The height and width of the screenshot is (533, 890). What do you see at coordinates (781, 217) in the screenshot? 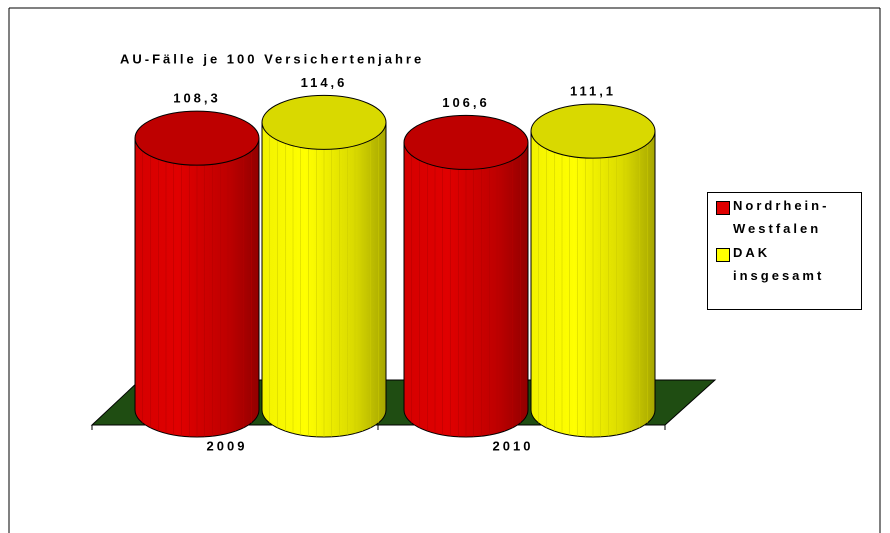
I see `legend-label: Nordrhein-Westfalen` at bounding box center [781, 217].